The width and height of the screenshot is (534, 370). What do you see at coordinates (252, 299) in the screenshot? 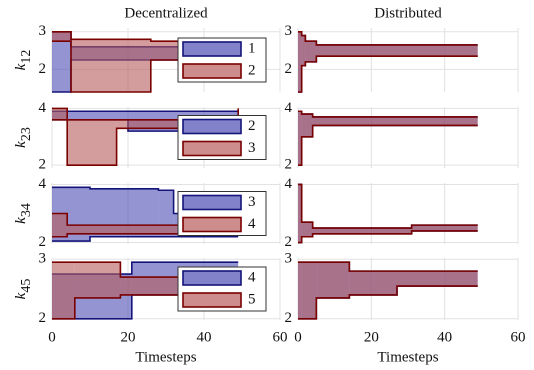
I see `legend-label: 5` at bounding box center [252, 299].